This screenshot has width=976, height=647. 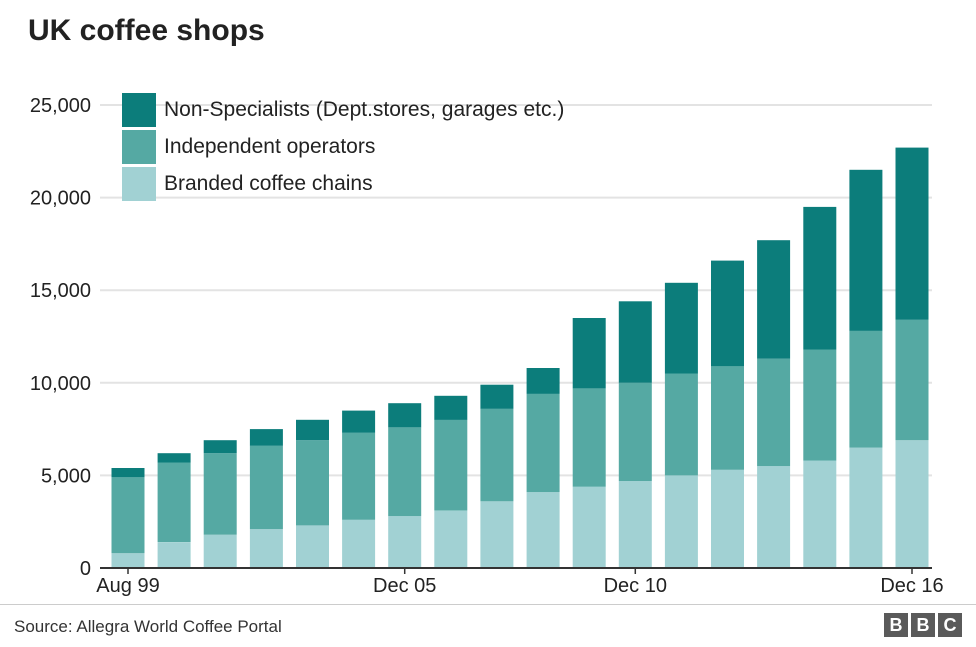 I want to click on y-tick-label: 20,000, so click(x=60, y=199).